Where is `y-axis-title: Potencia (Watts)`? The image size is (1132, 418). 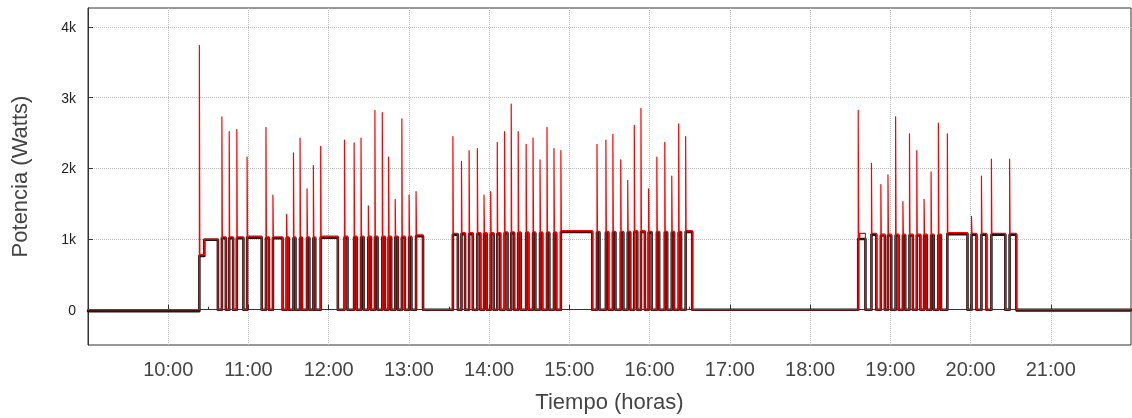
y-axis-title: Potencia (Watts) is located at coordinates (19, 176).